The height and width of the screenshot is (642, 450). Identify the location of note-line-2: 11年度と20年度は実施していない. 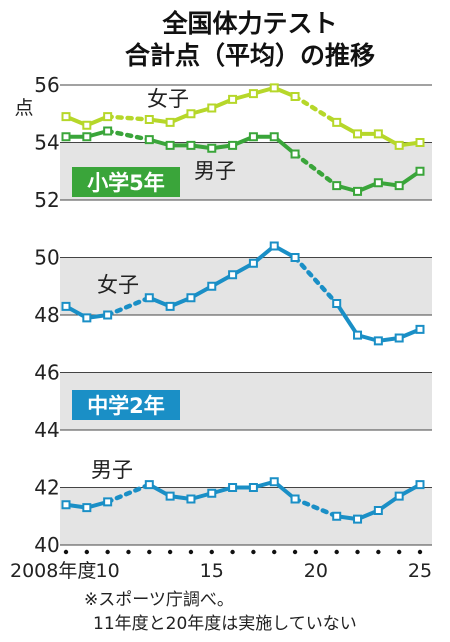
(225, 624).